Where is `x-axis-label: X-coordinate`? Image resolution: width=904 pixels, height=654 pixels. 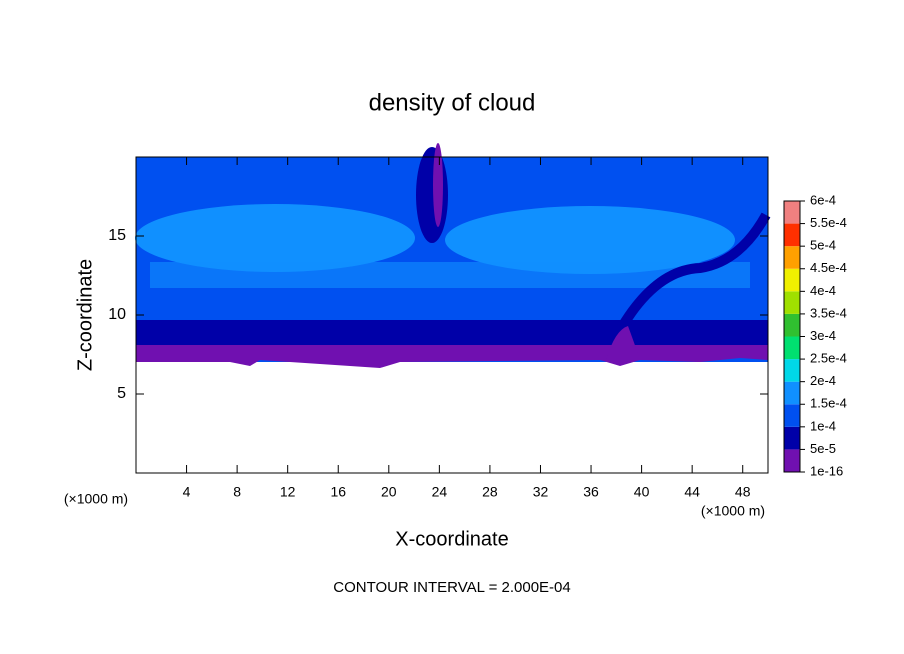
x-axis-label: X-coordinate is located at coordinates (451, 539).